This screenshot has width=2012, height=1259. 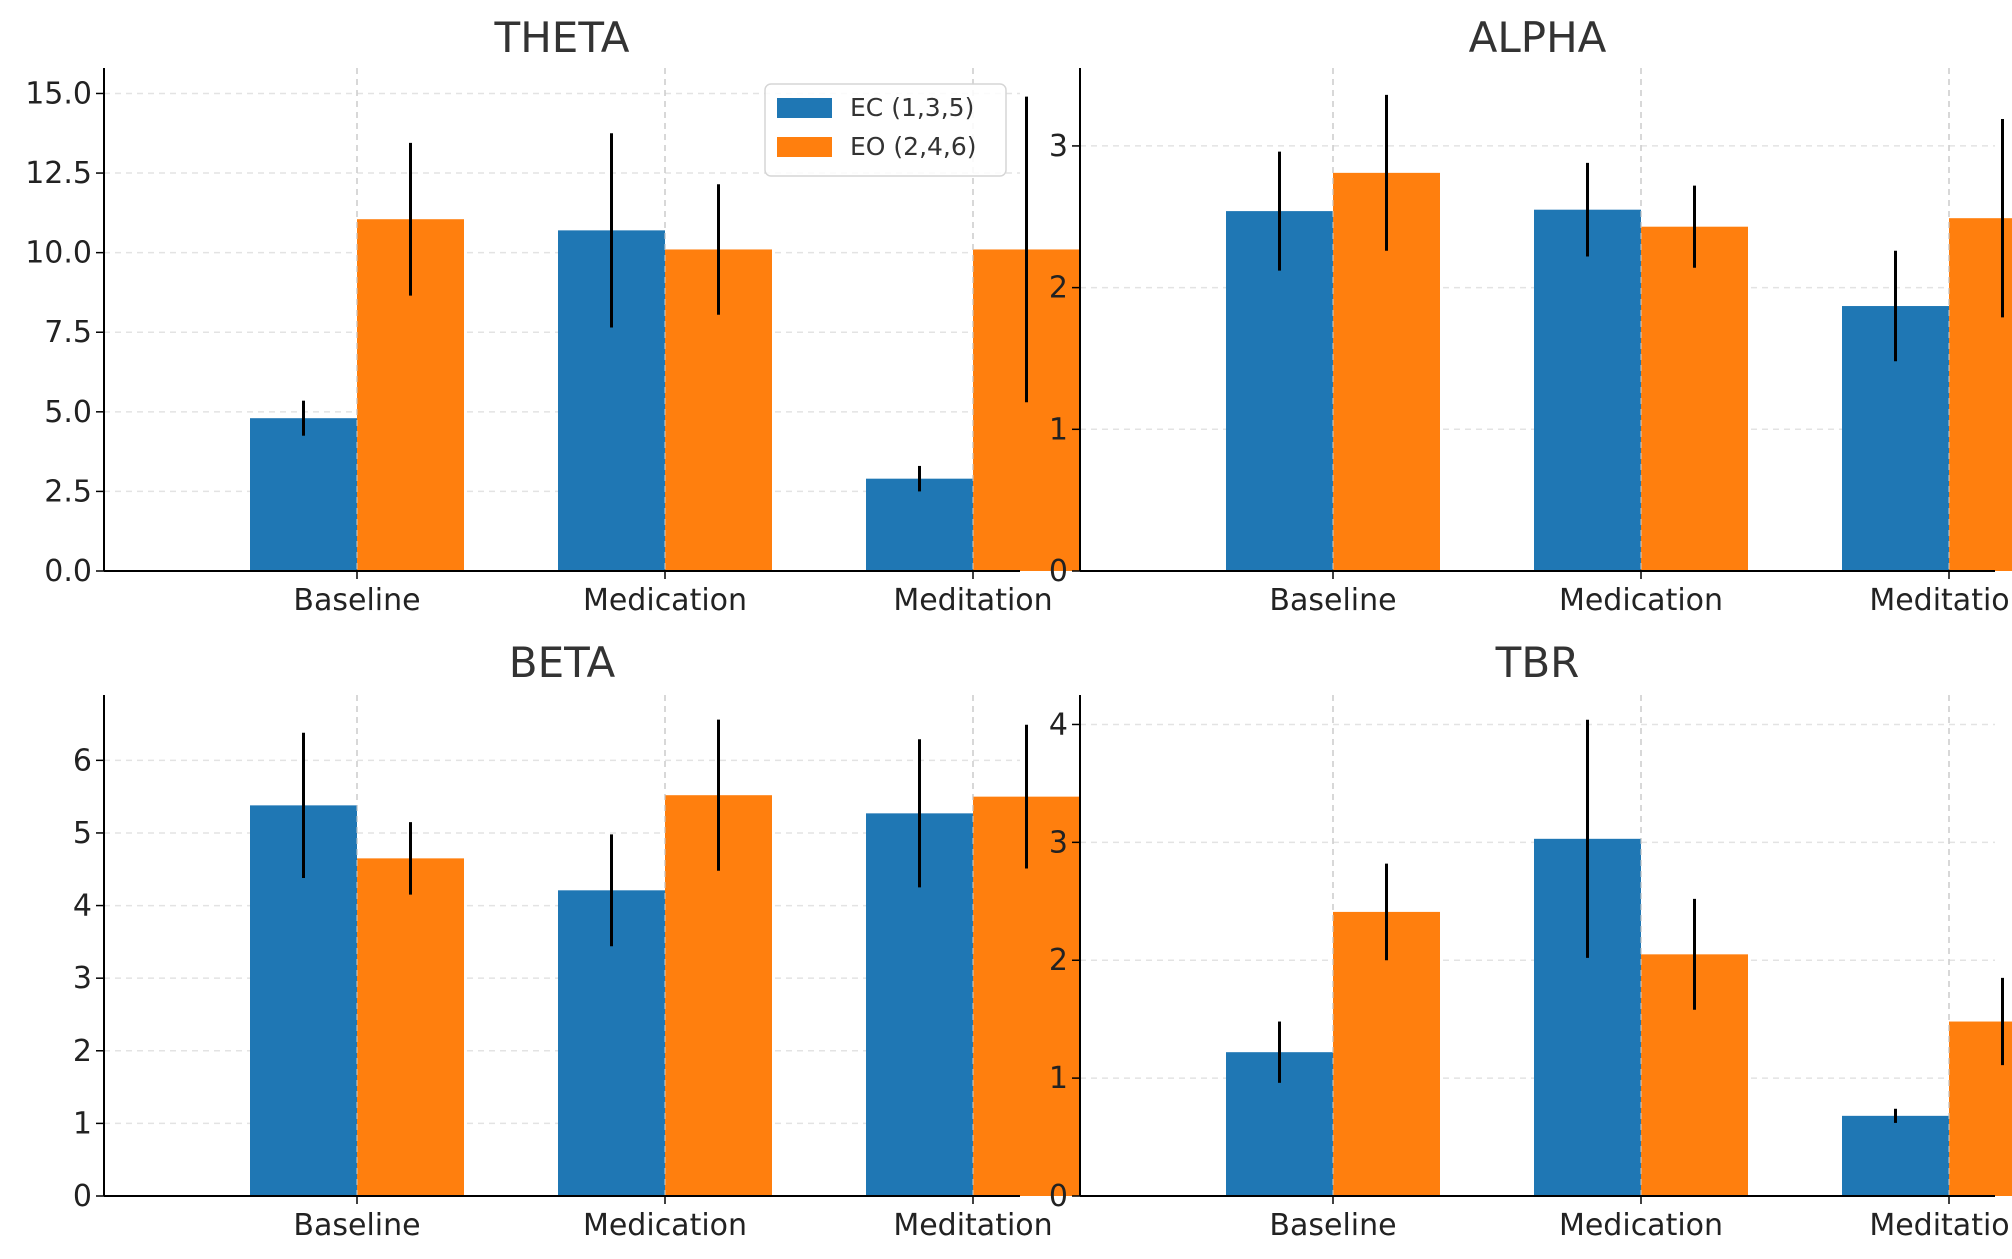 What do you see at coordinates (82, 833) in the screenshot?
I see `y-tick-label: 5` at bounding box center [82, 833].